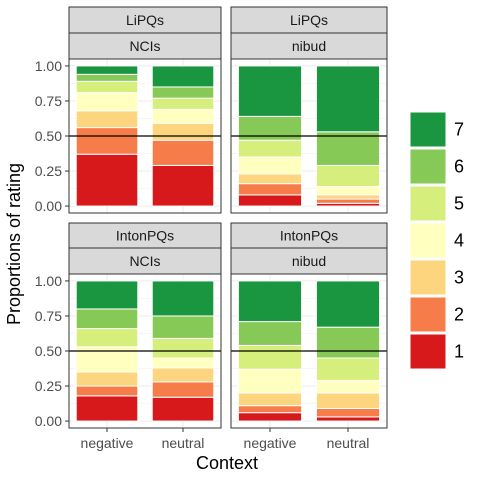  I want to click on legend-label: 4, so click(459, 241).